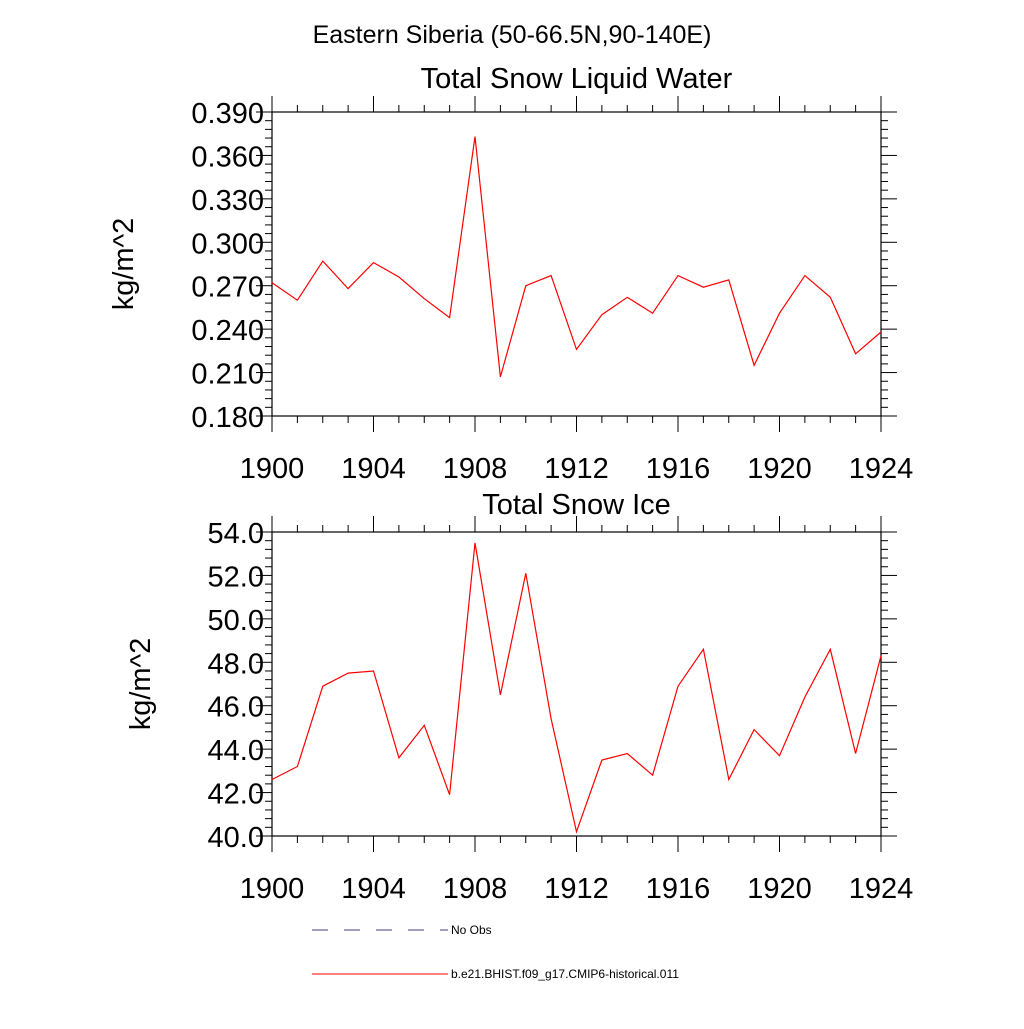  Describe the element at coordinates (512, 35) in the screenshot. I see `figure-suptitle: Eastern Siberia (50-66.5N,90-140E)` at that location.